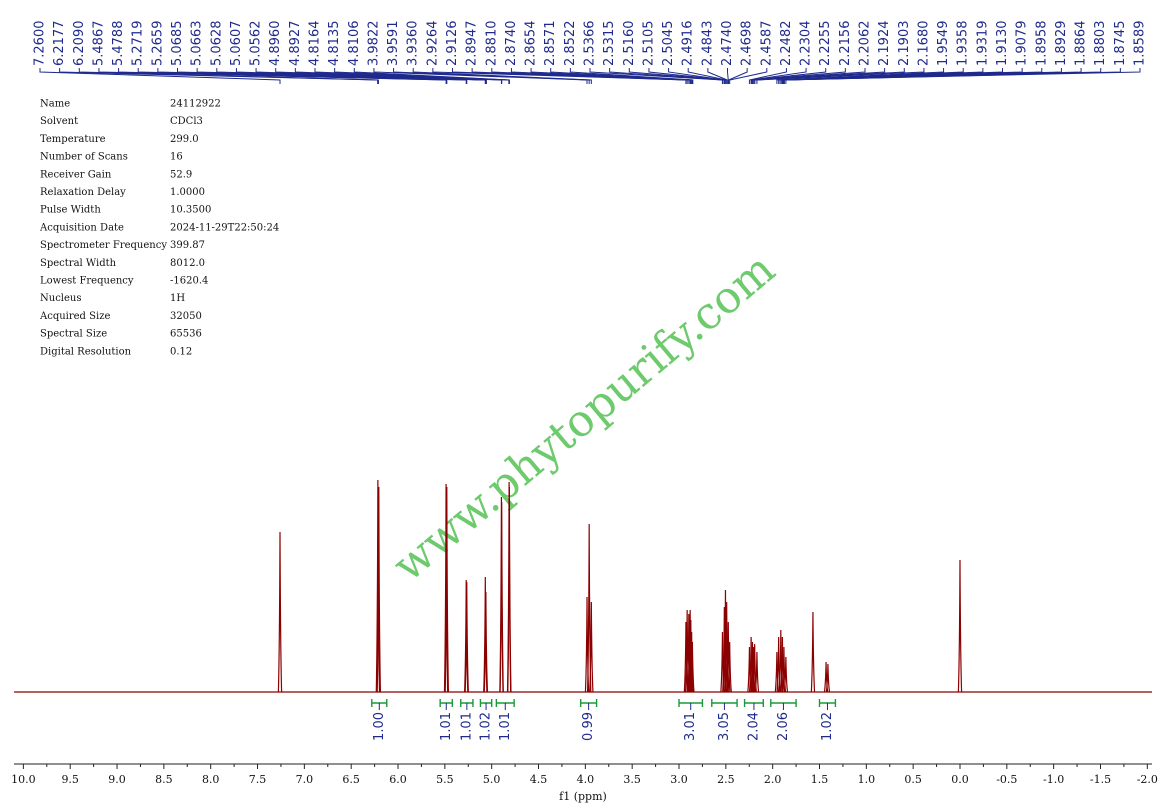 This screenshot has height=812, width=1164. What do you see at coordinates (511, 43) in the screenshot?
I see `peak-label: 2.8740` at bounding box center [511, 43].